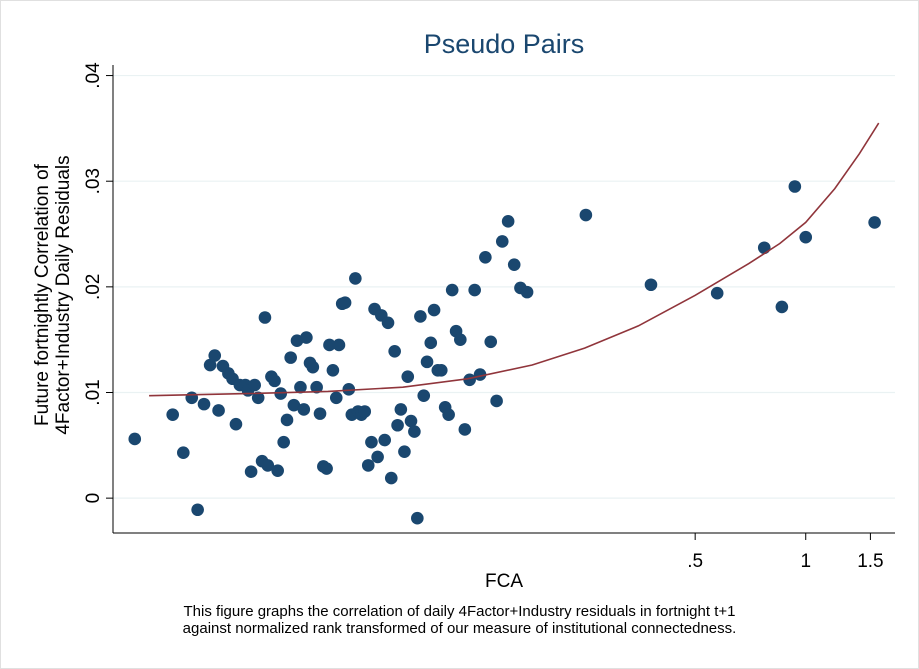  What do you see at coordinates (785, 552) in the screenshot?
I see `x-ticks: .5 1 1.5` at bounding box center [785, 552].